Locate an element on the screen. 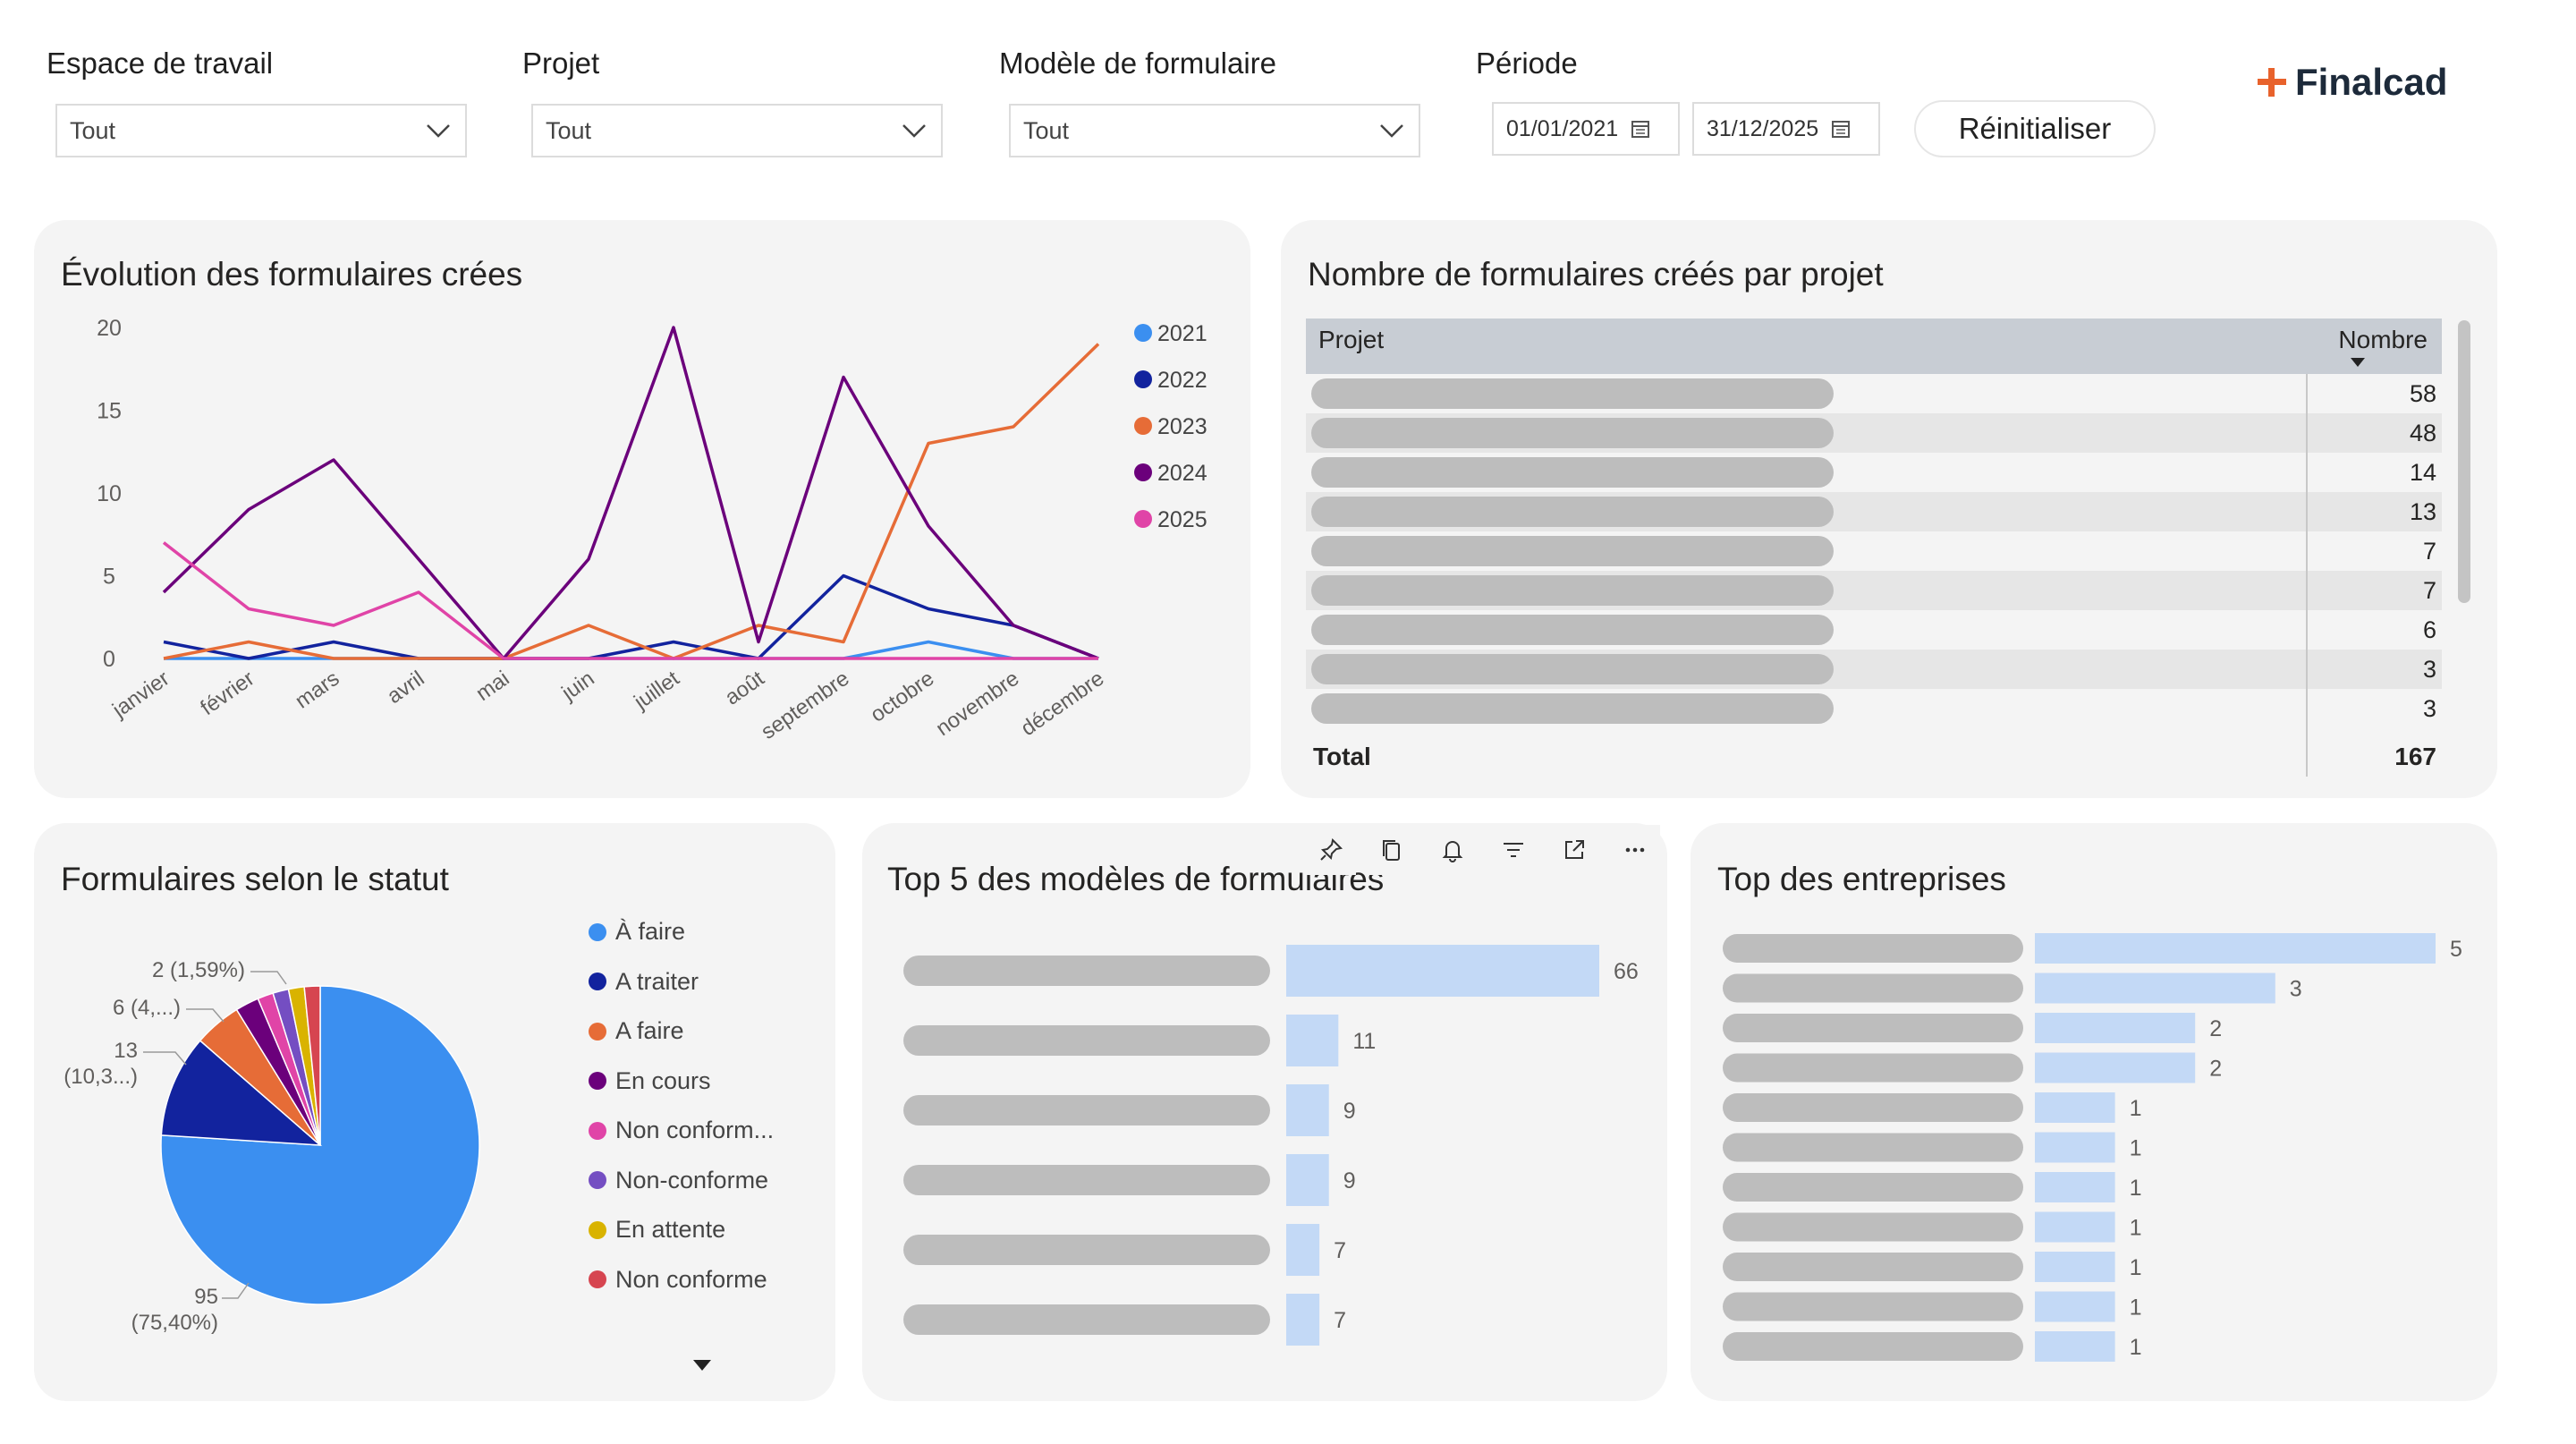  focus-mode-button is located at coordinates (1574, 850).